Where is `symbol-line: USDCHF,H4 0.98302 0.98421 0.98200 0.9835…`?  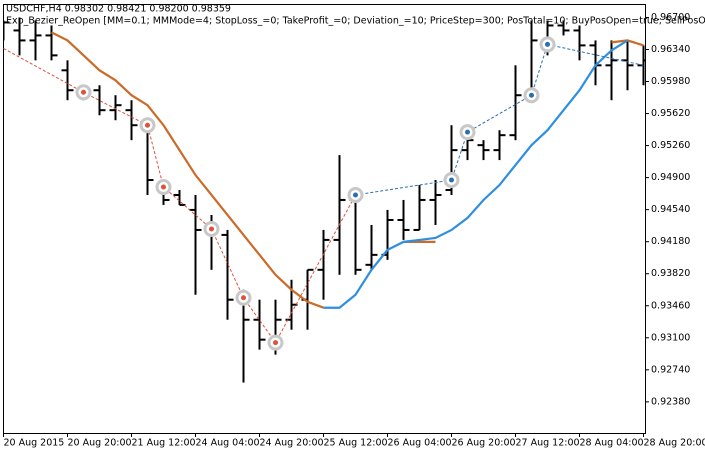
symbol-line: USDCHF,H4 0.98302 0.98421 0.98200 0.9835… is located at coordinates (118, 9).